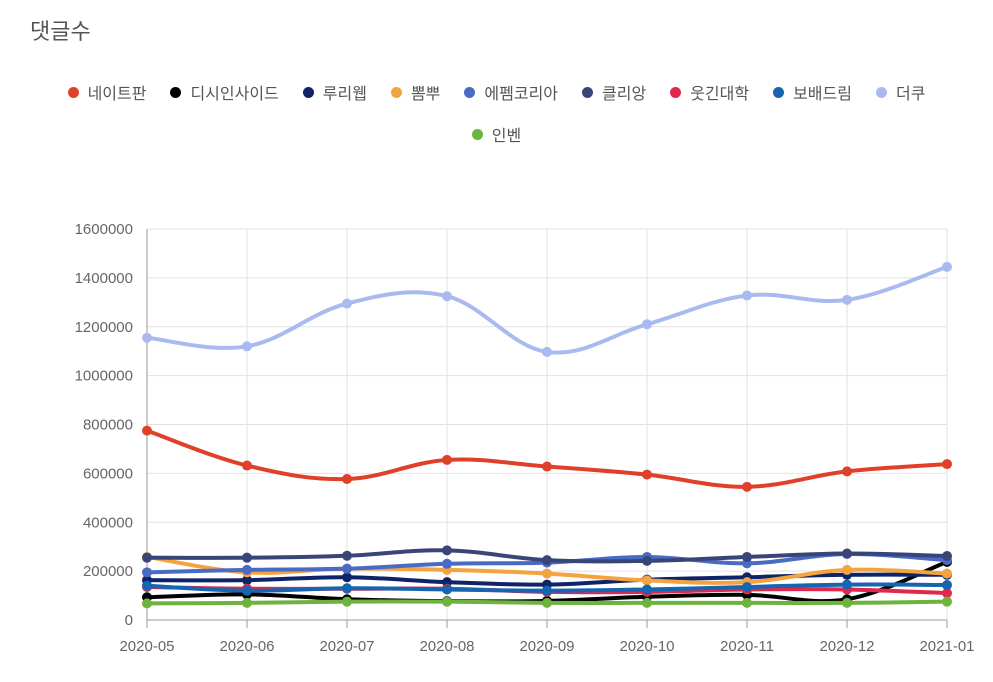  What do you see at coordinates (117, 94) in the screenshot?
I see `legend-label: 네이트판` at bounding box center [117, 94].